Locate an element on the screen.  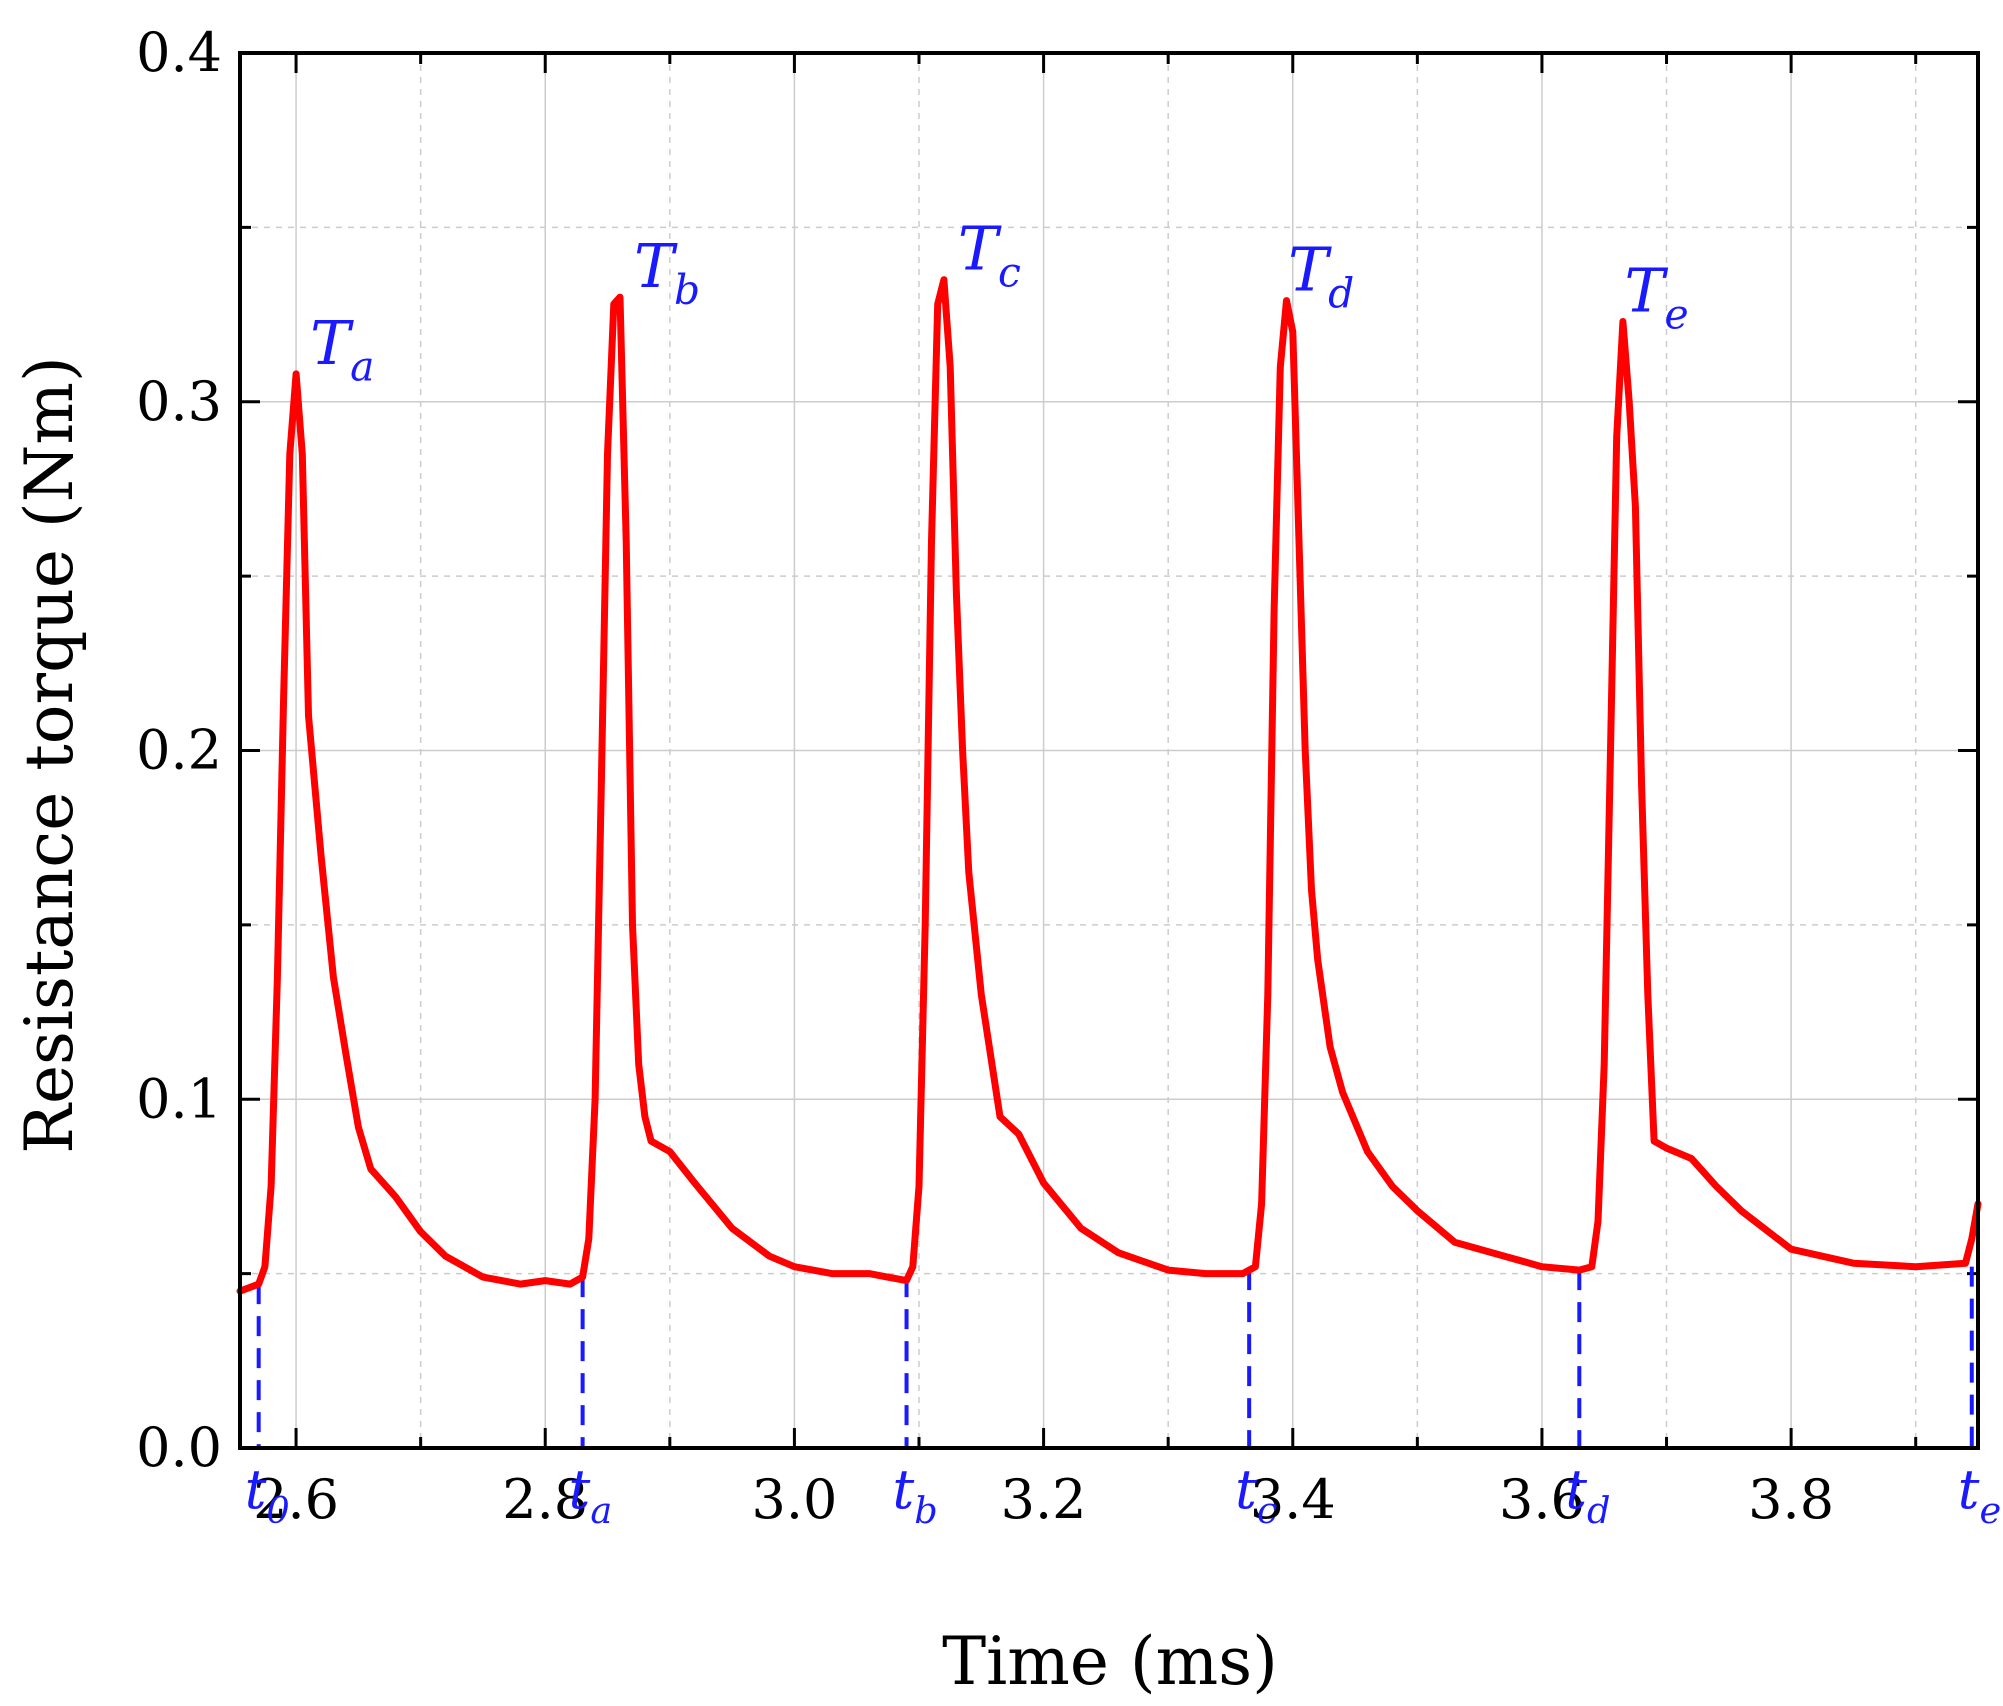
x-tick-label: 3.4 is located at coordinates (1293, 1499).